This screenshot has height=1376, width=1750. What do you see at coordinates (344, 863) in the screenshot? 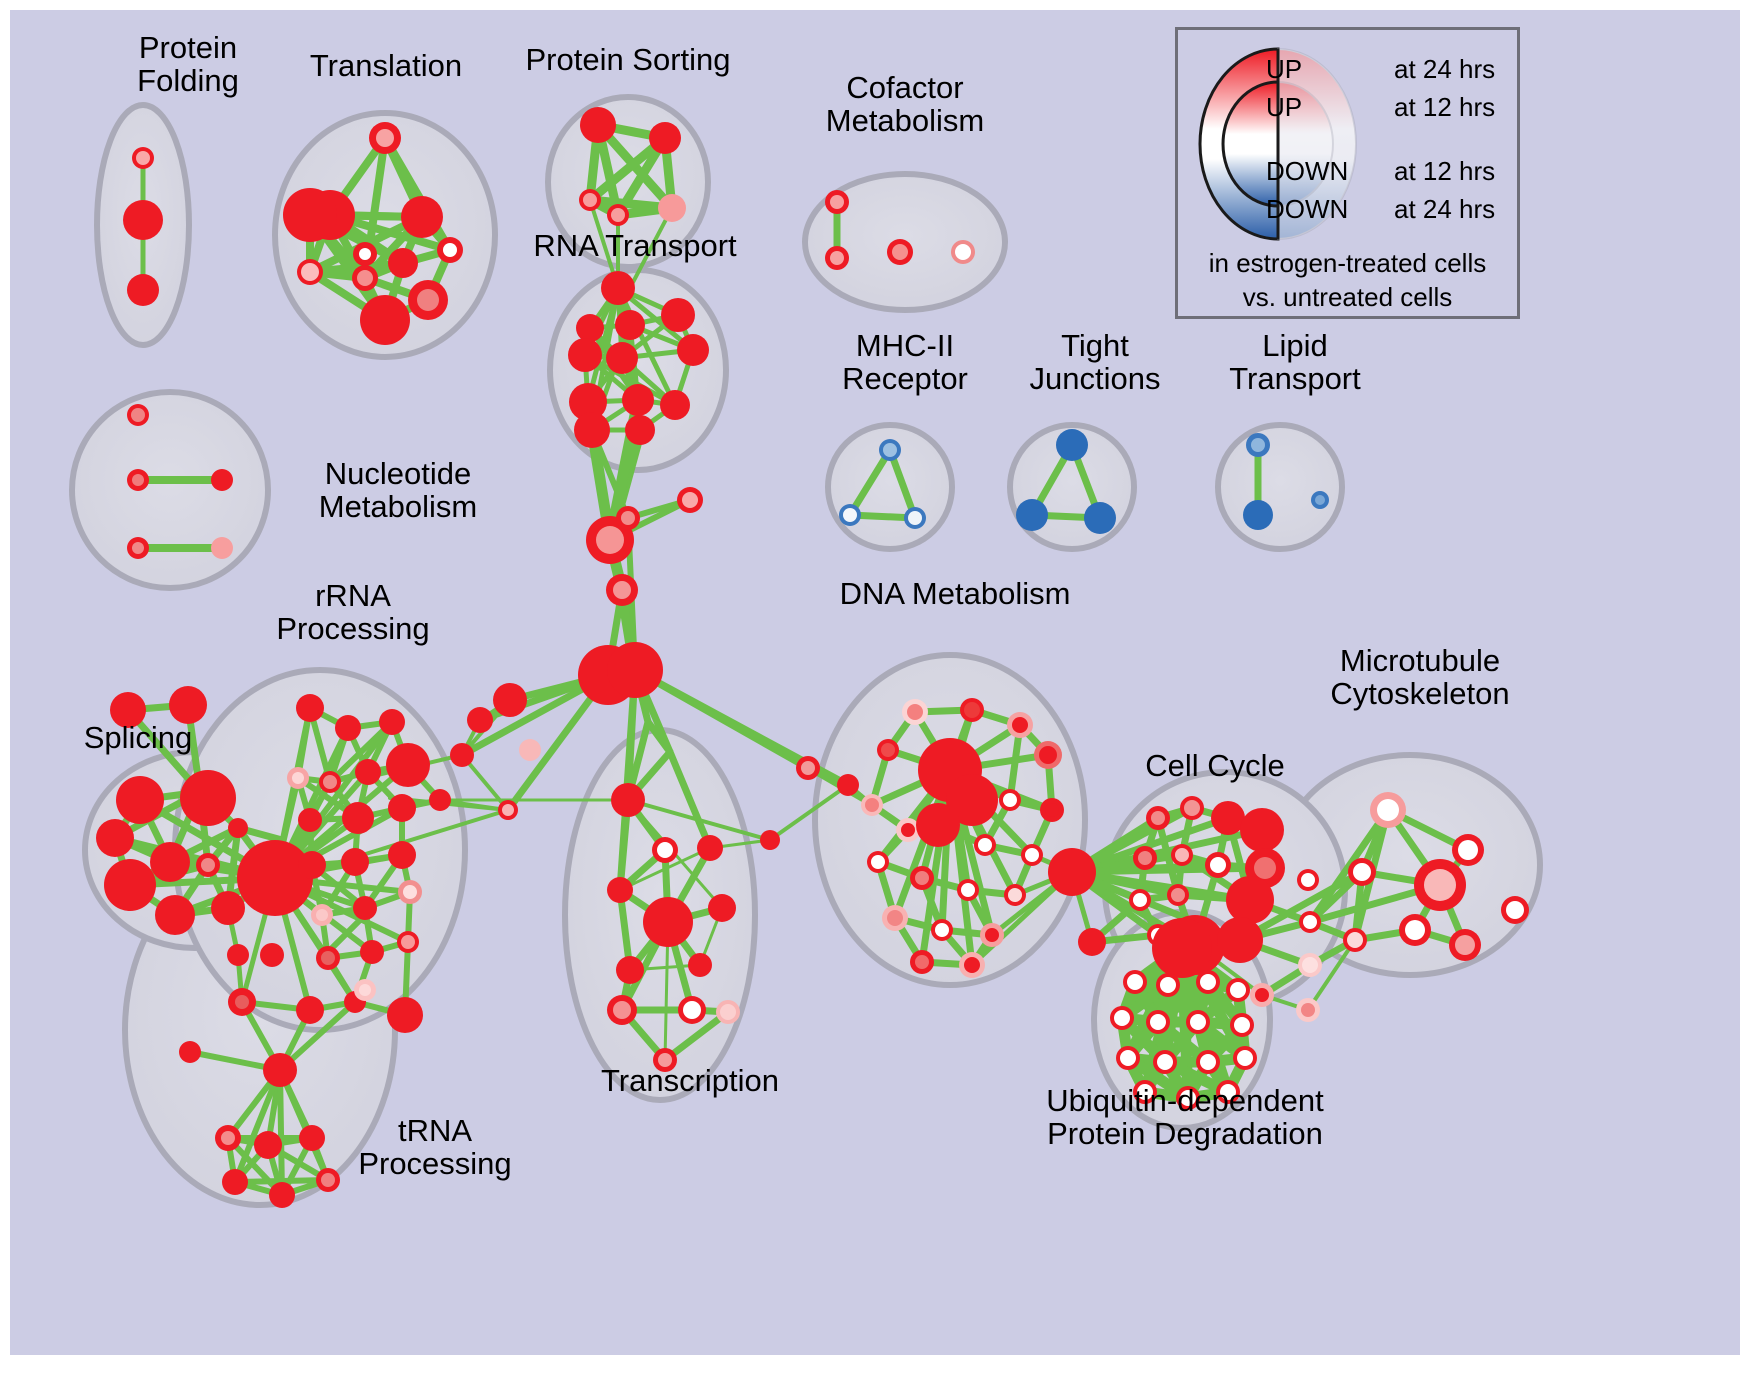
I see `node-group-rrna-processing` at bounding box center [344, 863].